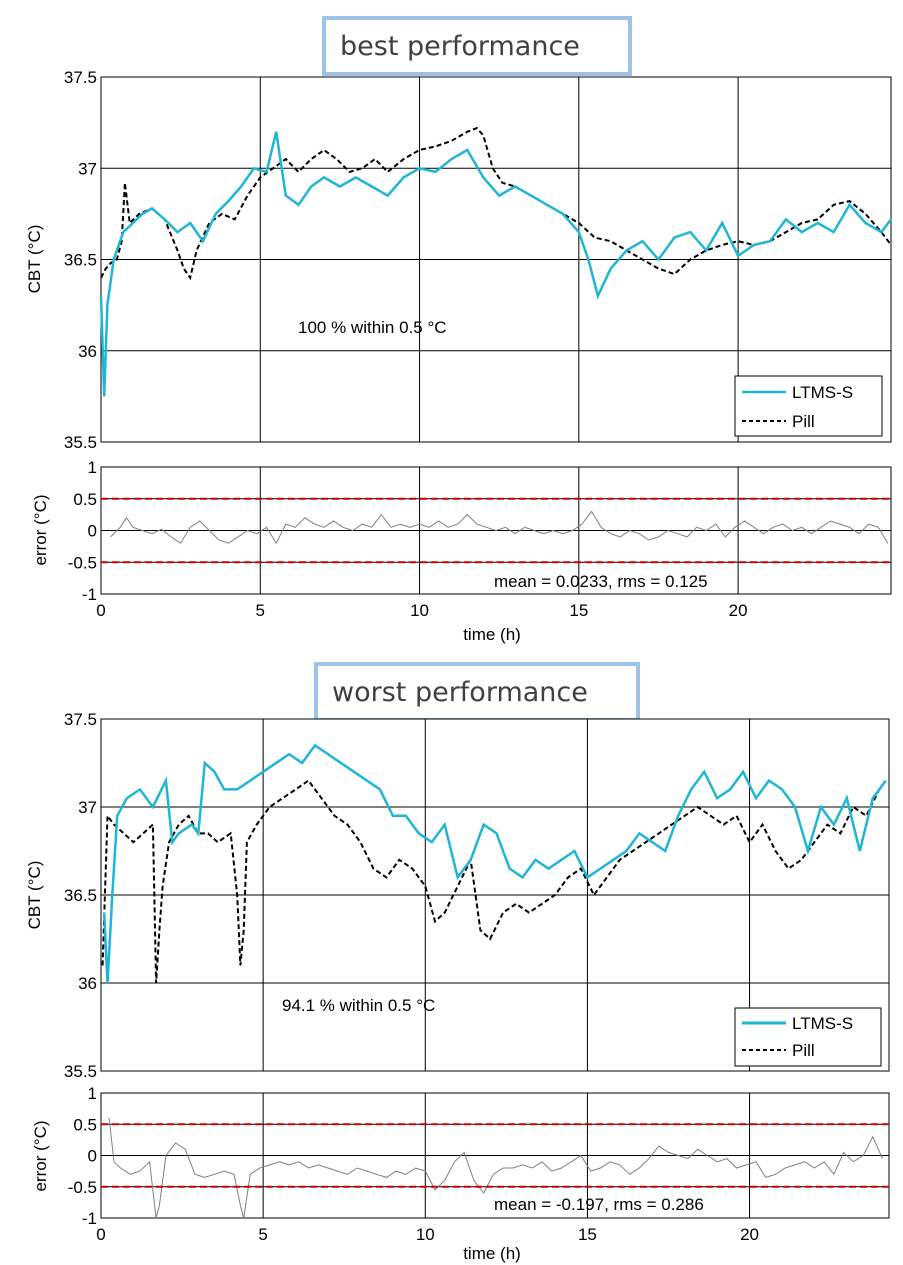 The width and height of the screenshot is (903, 1265). I want to click on worst-legend-ltms-label: LTMS-S, so click(822, 1023).